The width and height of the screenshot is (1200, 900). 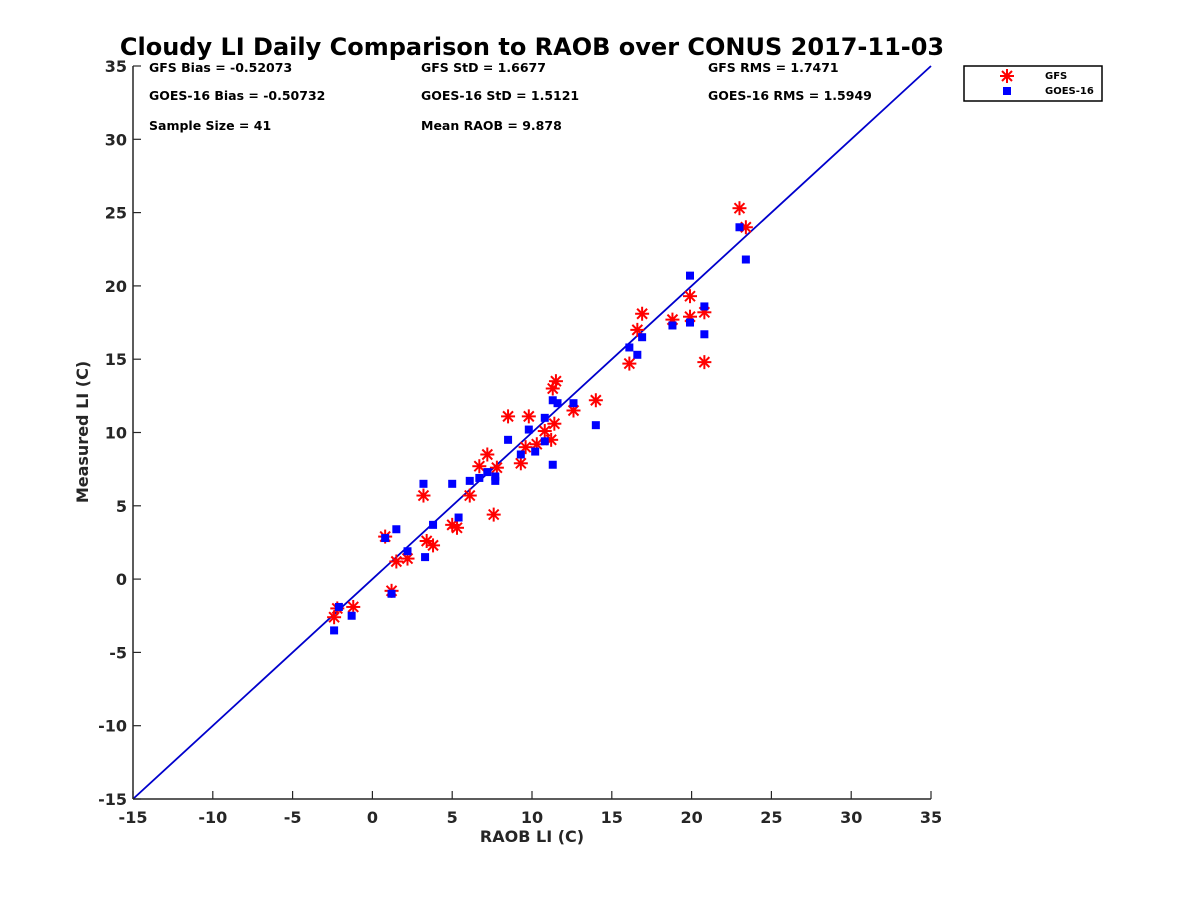 What do you see at coordinates (483, 67) in the screenshot?
I see `gfs-std-stat: GFS StD = 1.6677` at bounding box center [483, 67].